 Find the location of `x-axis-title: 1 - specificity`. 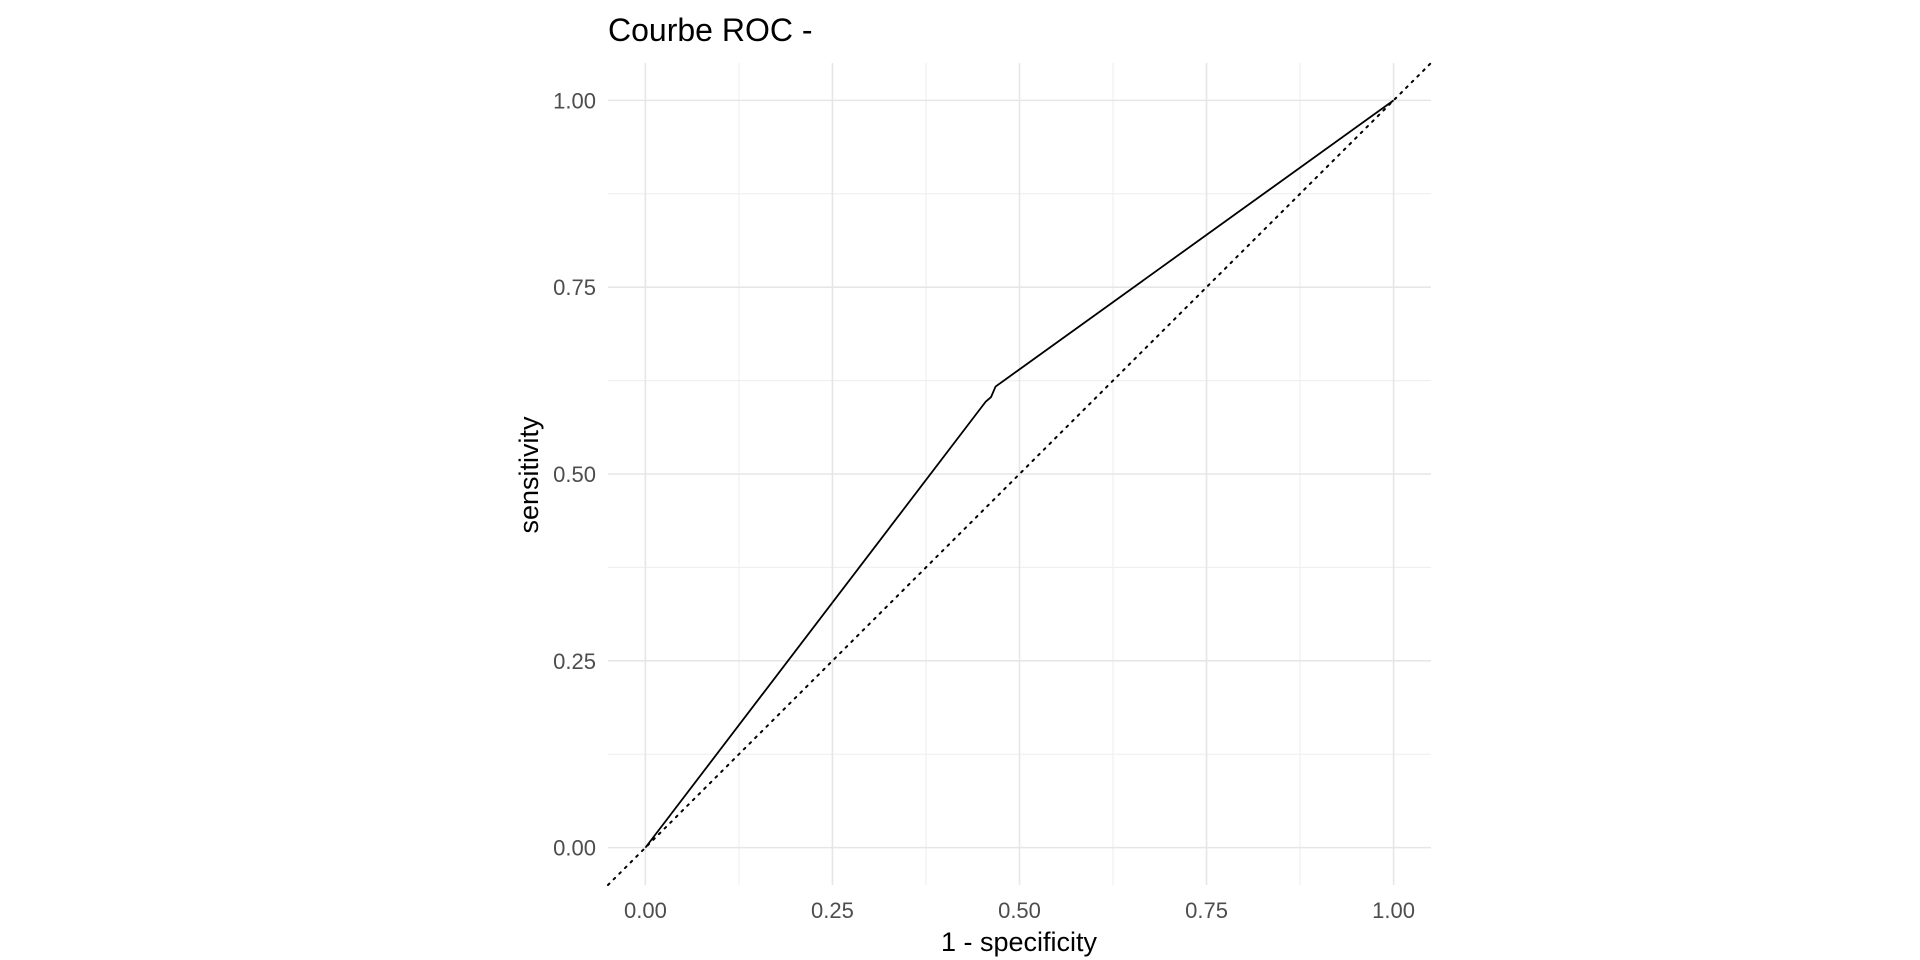

x-axis-title: 1 - specificity is located at coordinates (1019, 942).